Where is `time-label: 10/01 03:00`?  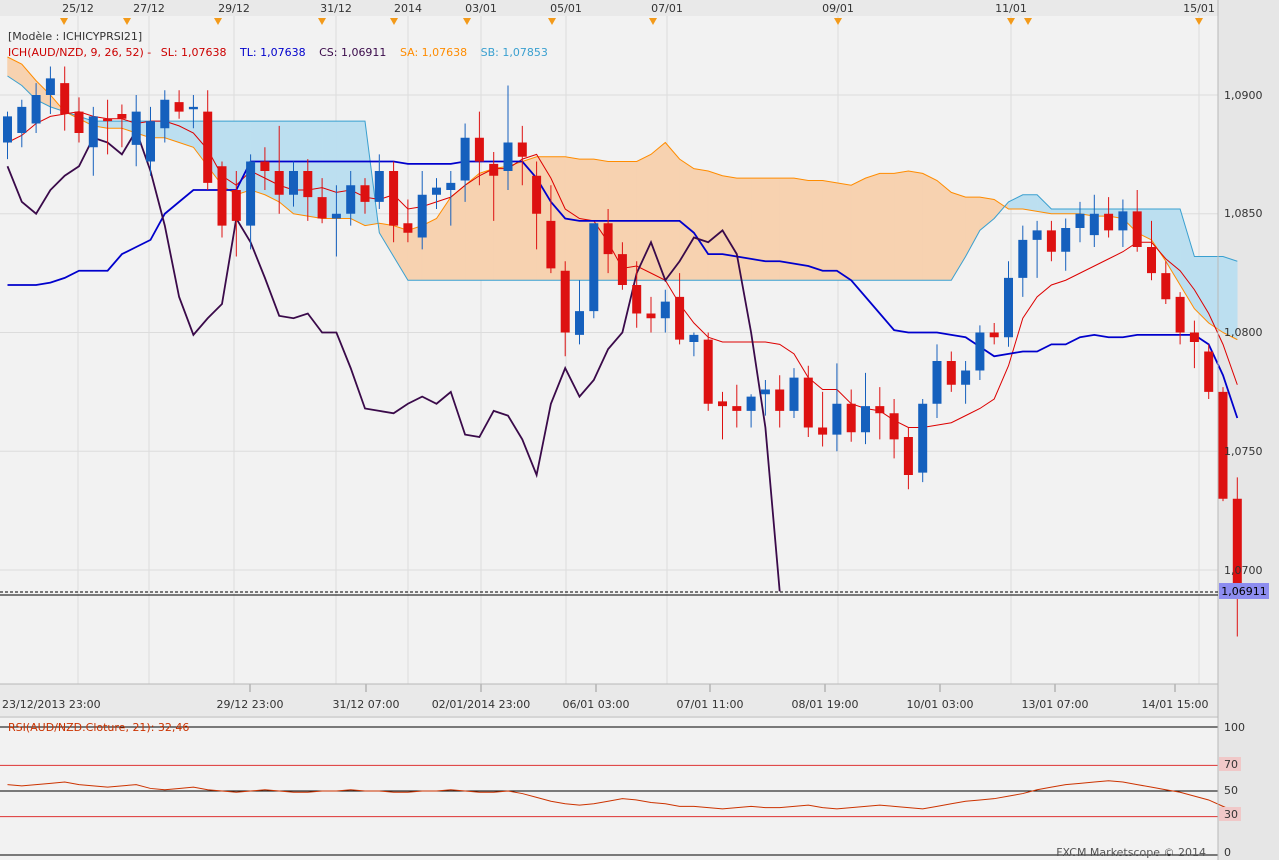
time-label: 10/01 03:00 is located at coordinates (940, 704).